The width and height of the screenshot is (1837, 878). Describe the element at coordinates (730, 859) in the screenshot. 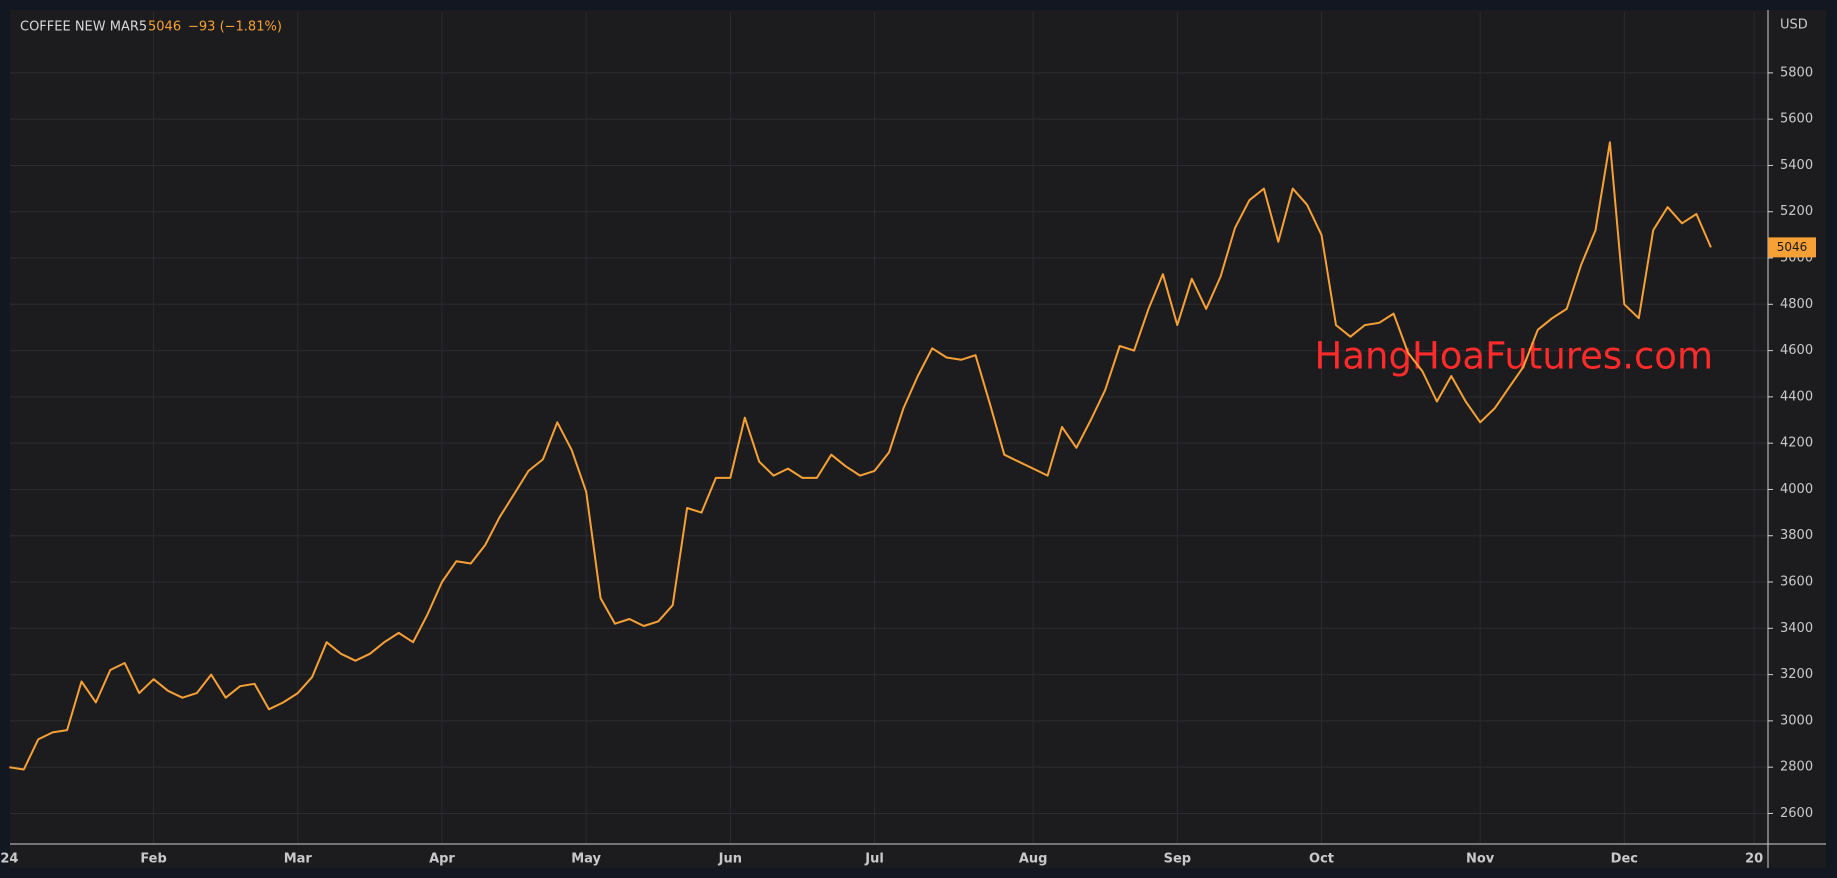

I see `x-tick-label: Jun` at that location.